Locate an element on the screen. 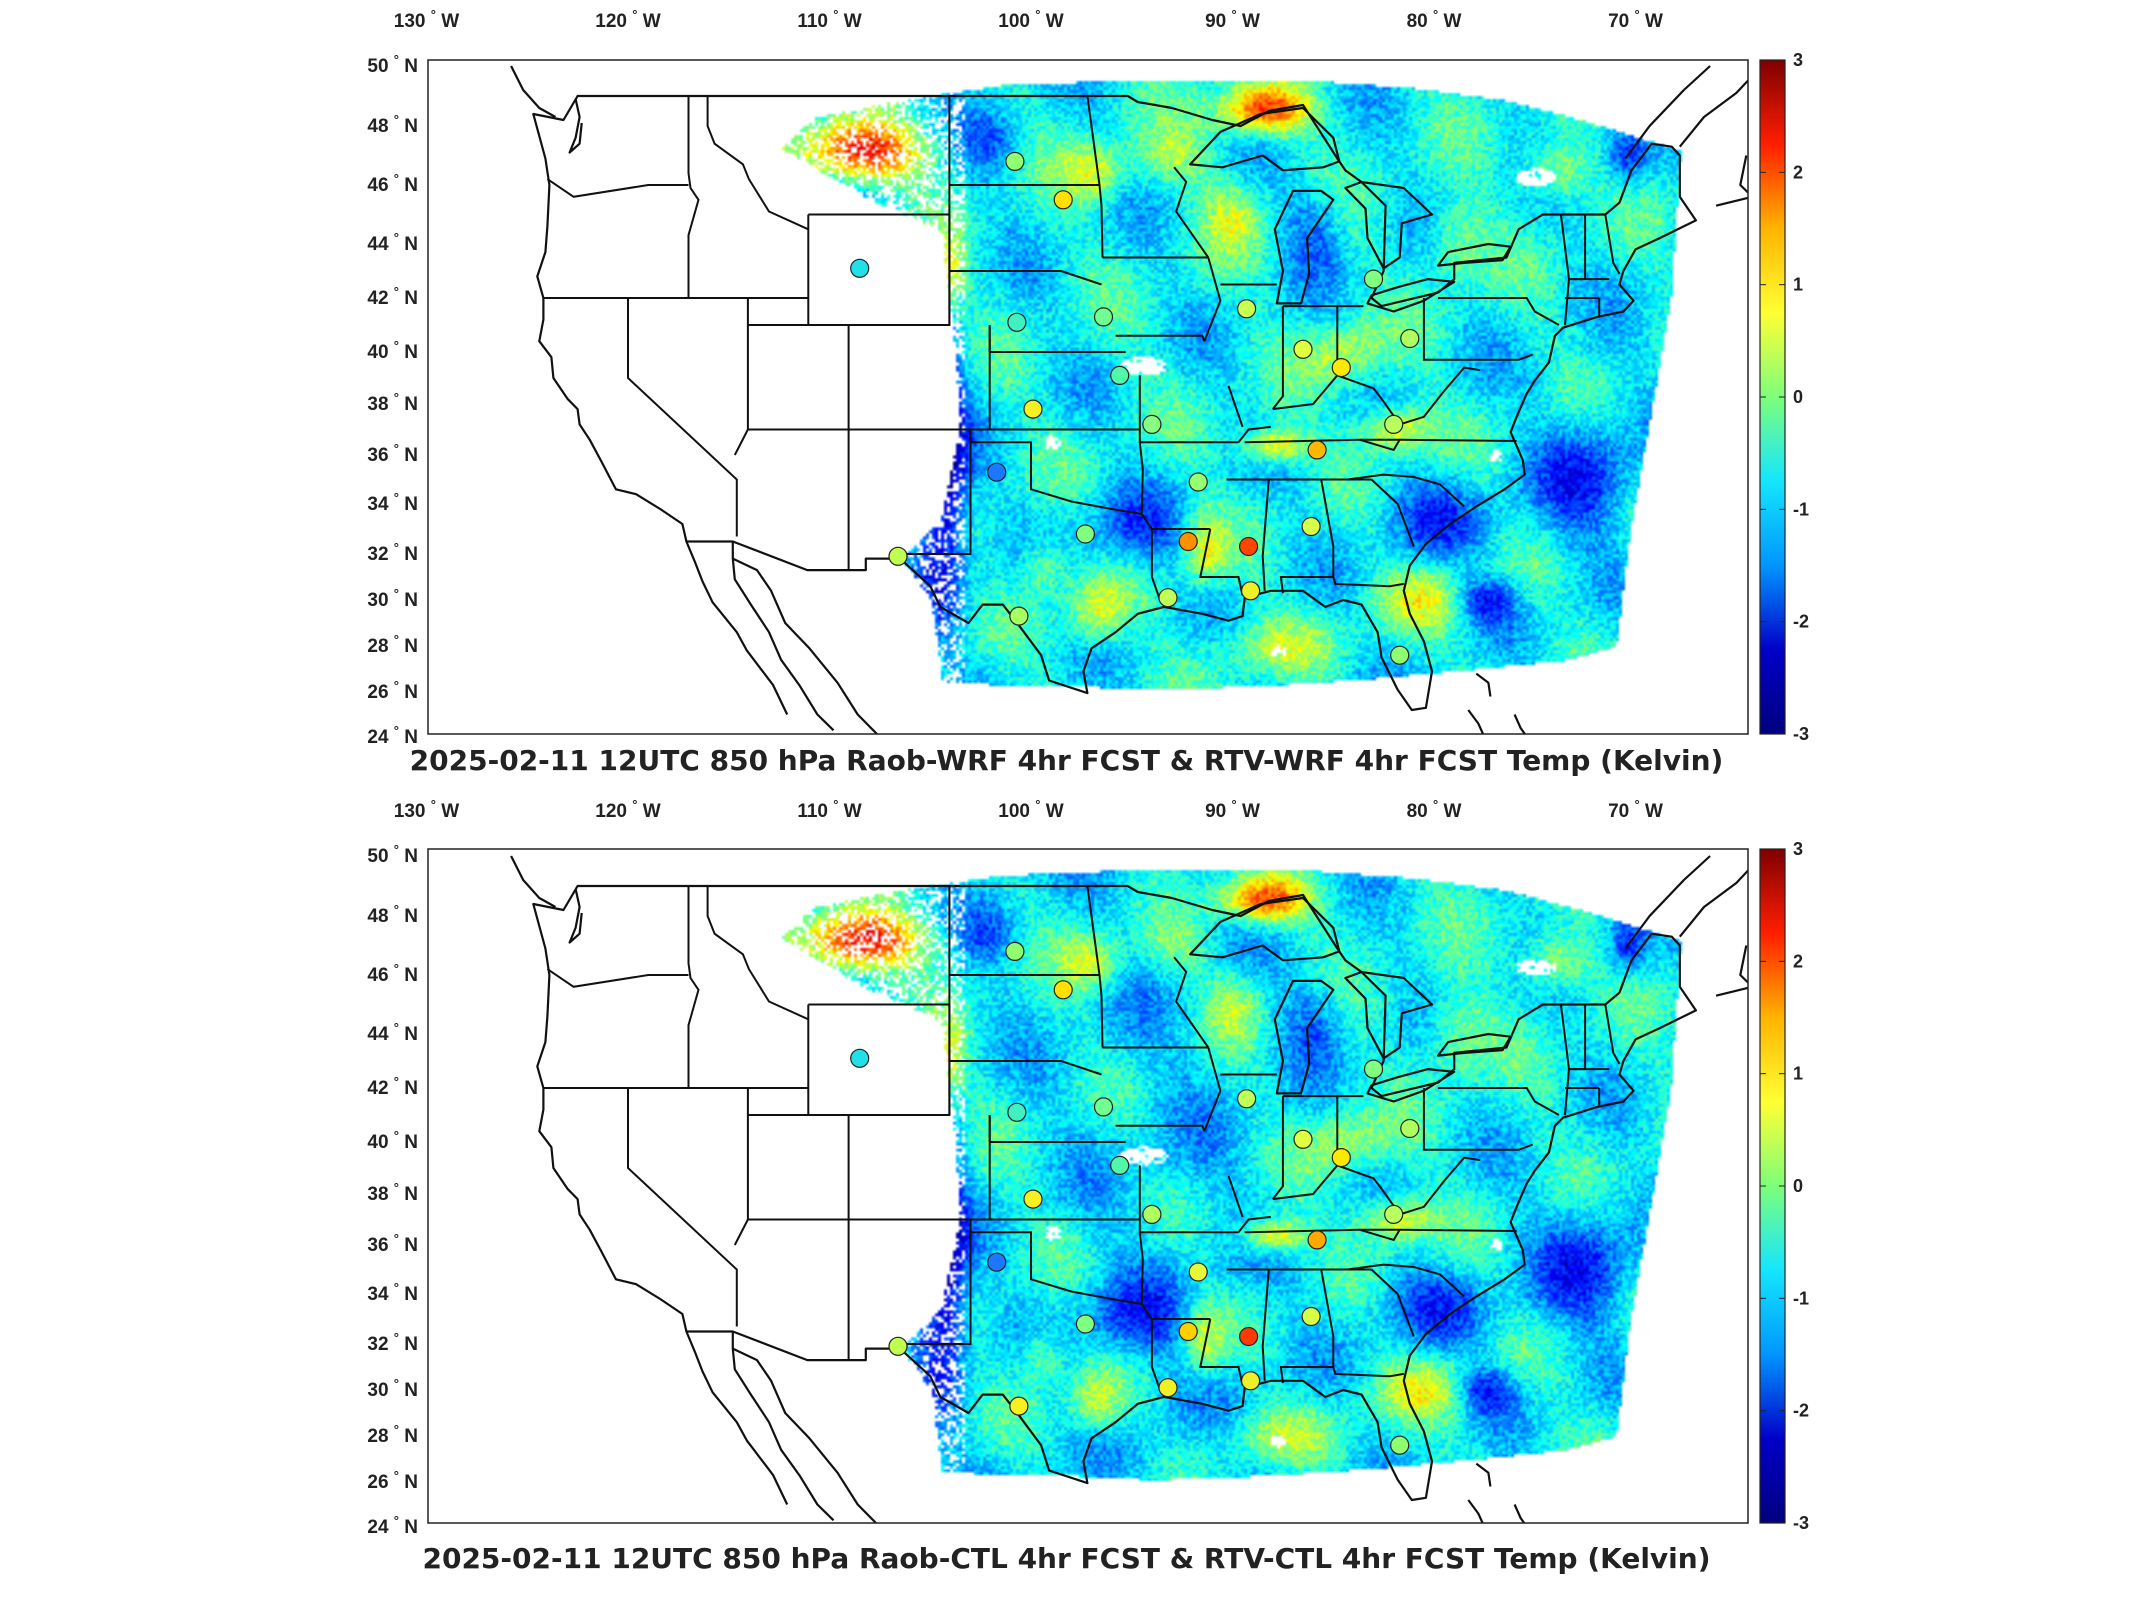 This screenshot has height=1600, width=2133. latitude-label: 44 ° N is located at coordinates (392, 1032).